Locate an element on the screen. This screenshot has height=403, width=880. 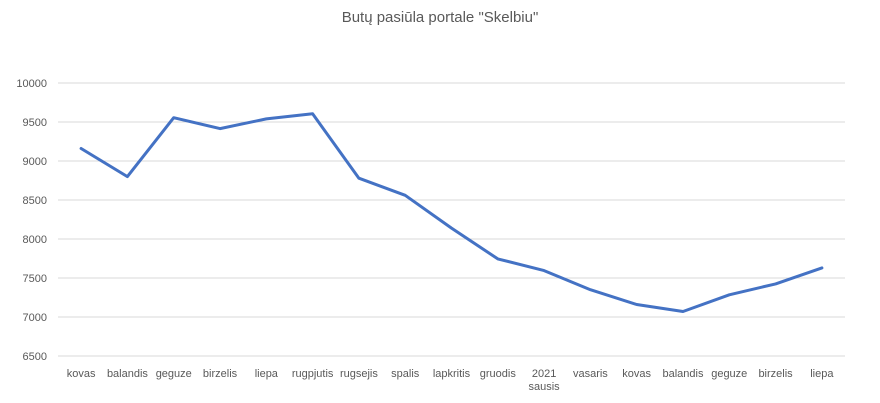
y-tick-label: 9500 is located at coordinates (35, 123).